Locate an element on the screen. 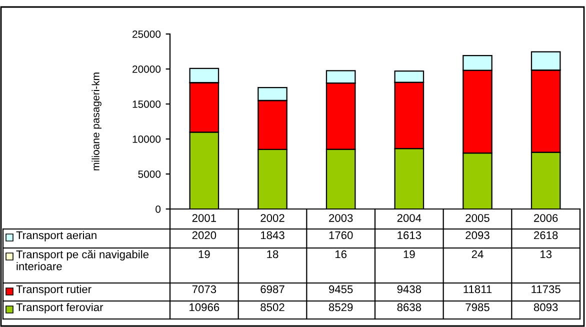 The image size is (586, 327). data-label: 1843 is located at coordinates (272, 235).